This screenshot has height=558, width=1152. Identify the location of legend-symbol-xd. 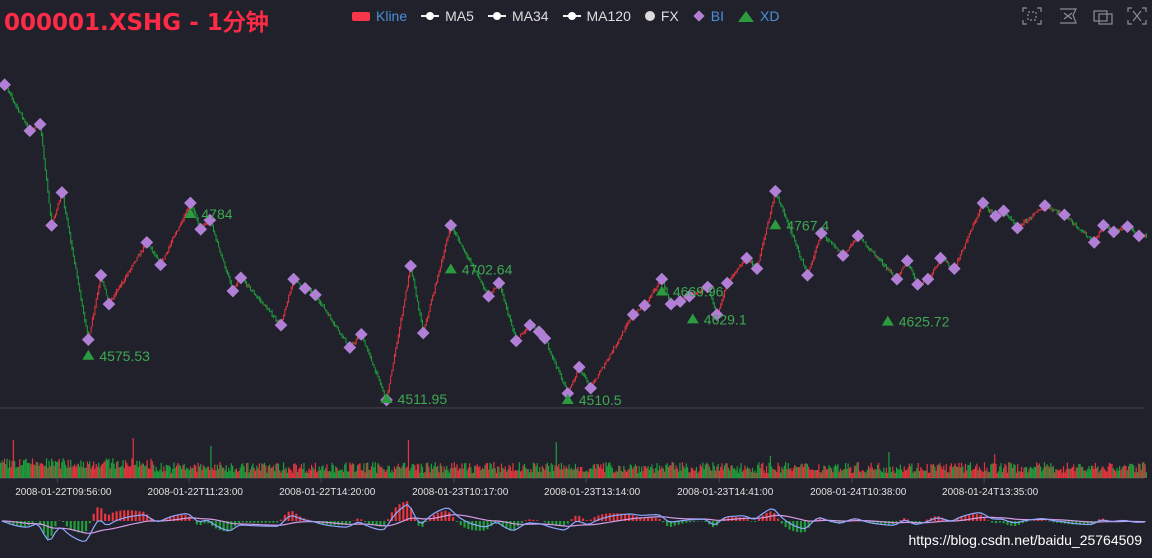
(746, 16).